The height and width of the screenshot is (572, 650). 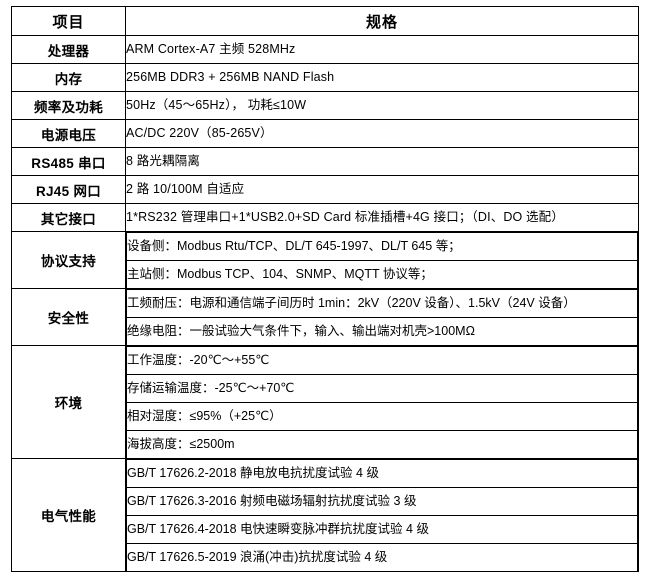 I want to click on row-value-memory: 256MB DDR3 + 256MB NAND Flash, so click(x=382, y=77).